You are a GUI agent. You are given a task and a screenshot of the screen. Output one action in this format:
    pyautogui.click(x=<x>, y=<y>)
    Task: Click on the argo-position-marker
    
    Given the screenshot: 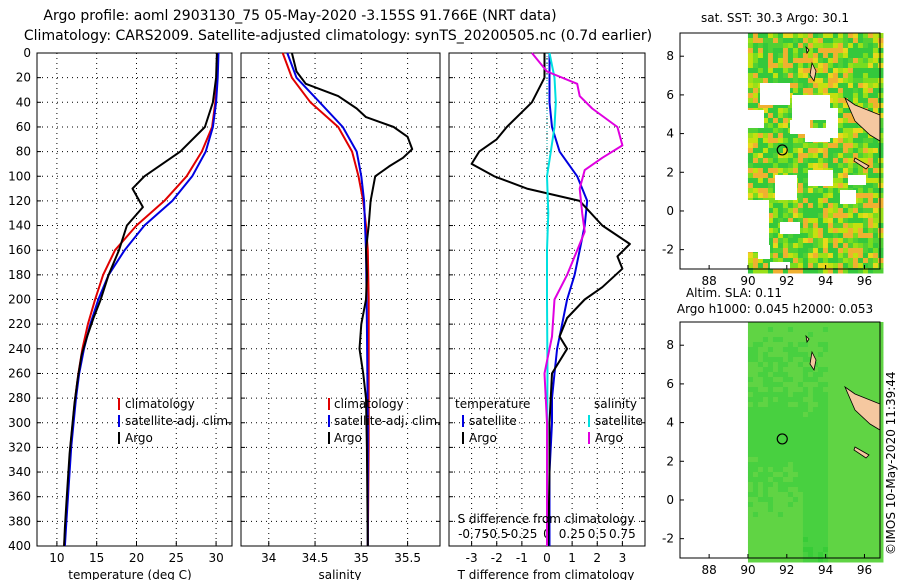 What is the action you would take?
    pyautogui.click(x=782, y=150)
    